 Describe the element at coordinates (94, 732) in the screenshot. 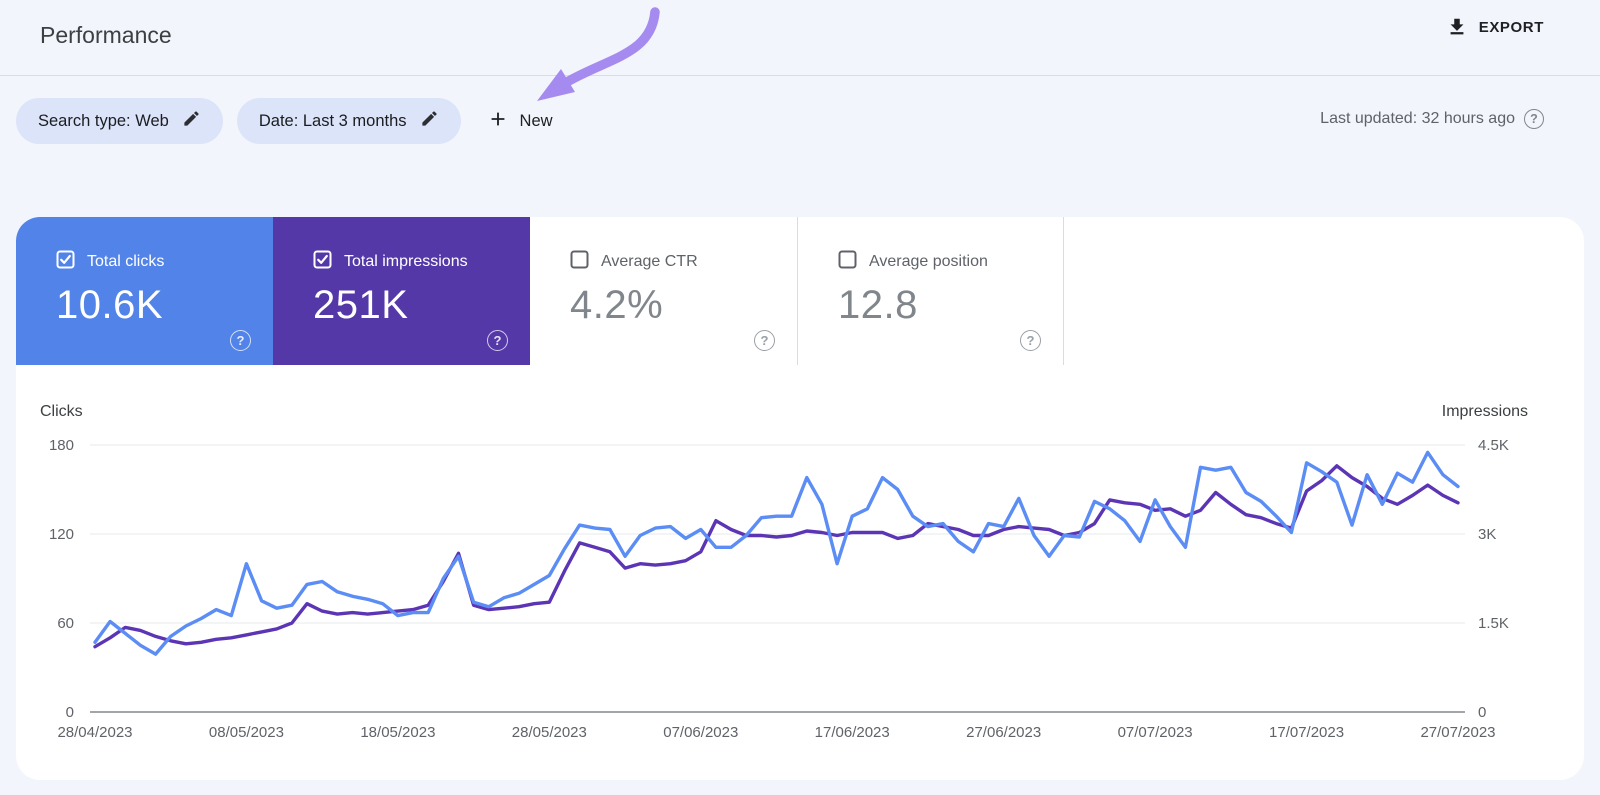

I see `x-axis-tick: 28/04/2023` at that location.